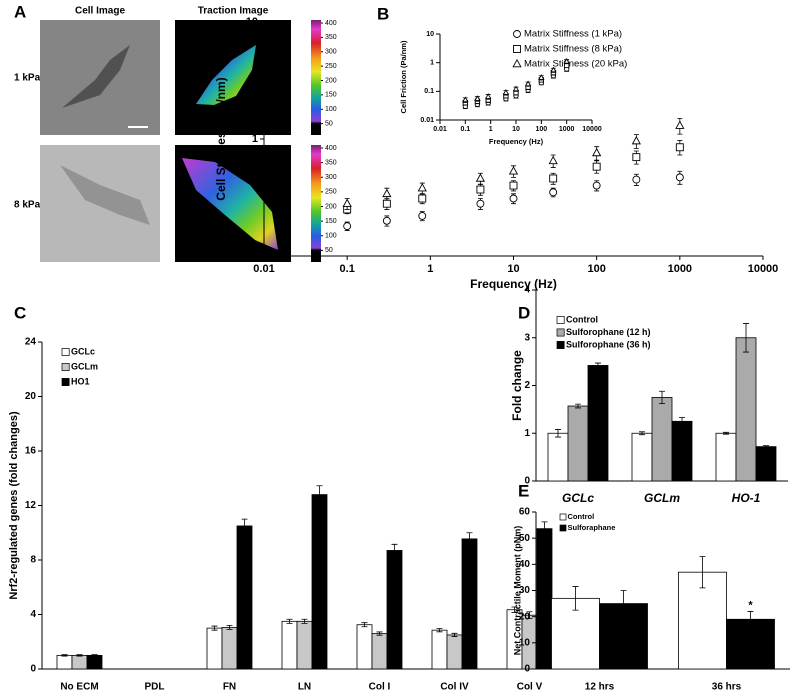 This screenshot has height=695, width=800. I want to click on legend-label: Sulforophane (36 h), so click(608, 344).